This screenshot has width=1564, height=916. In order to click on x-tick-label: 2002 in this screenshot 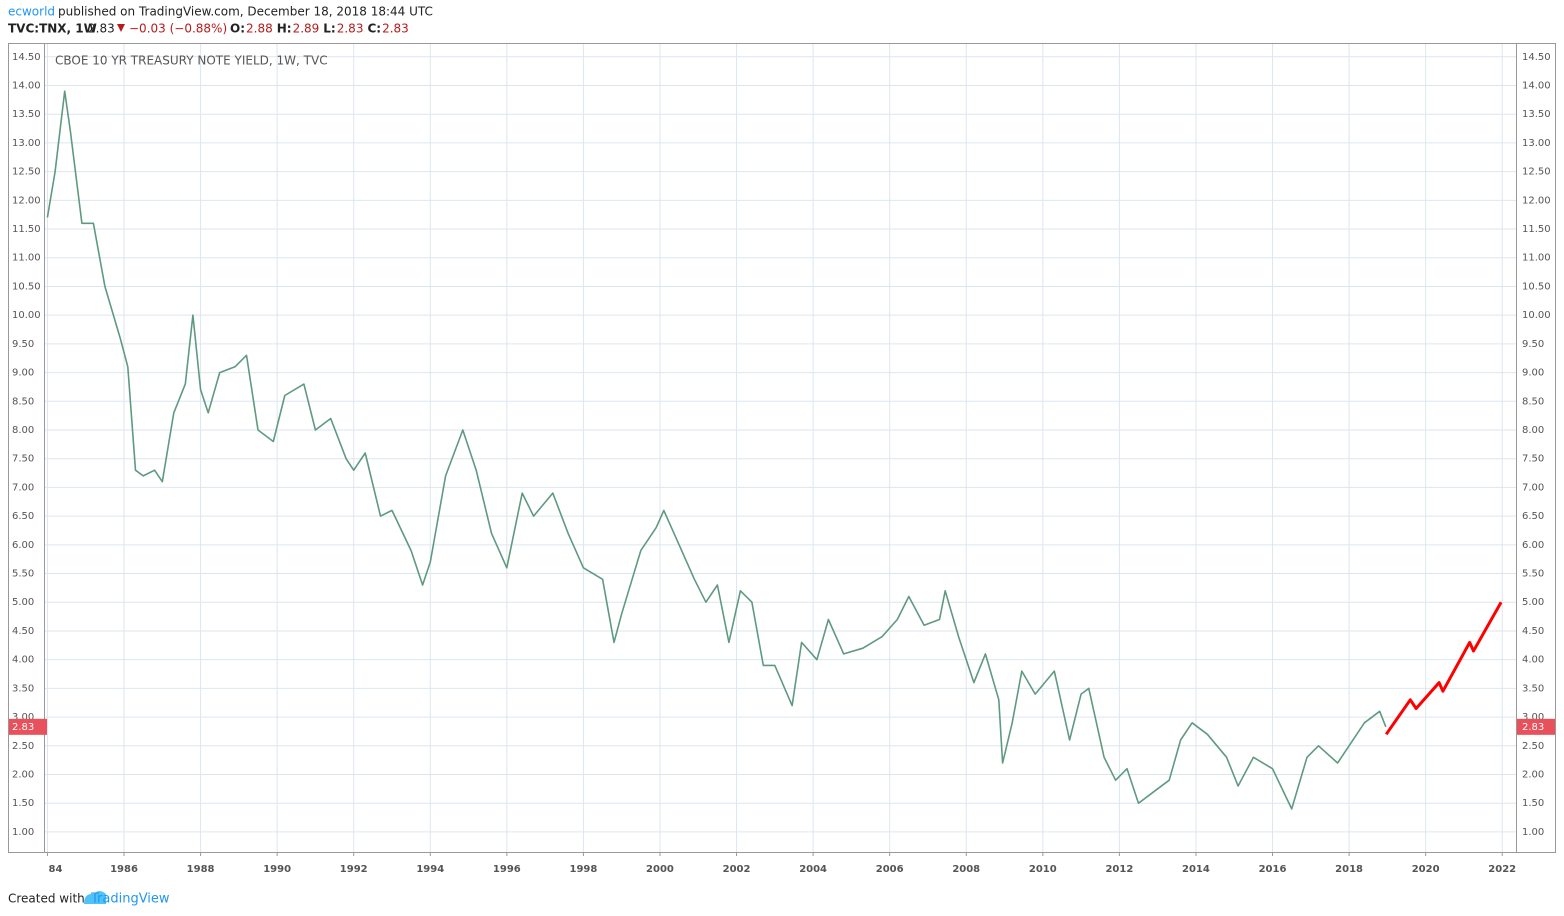, I will do `click(737, 869)`.